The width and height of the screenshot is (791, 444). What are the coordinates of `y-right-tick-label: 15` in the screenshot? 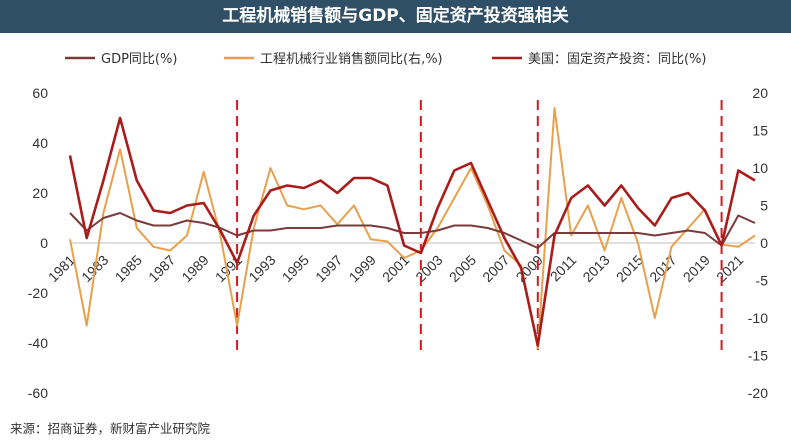 It's located at (760, 131).